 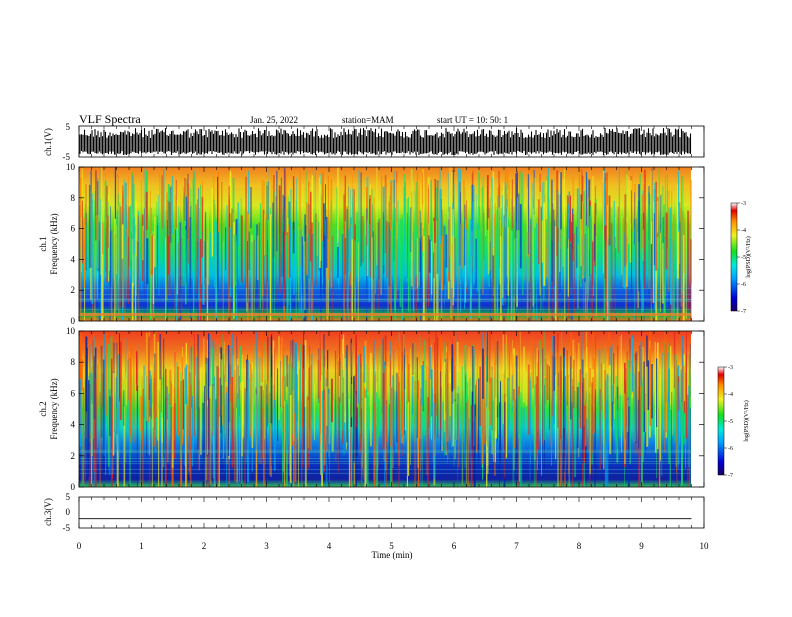 I want to click on ch2-spectrogram-ylabel: Frequency (kHz), so click(x=54, y=408).